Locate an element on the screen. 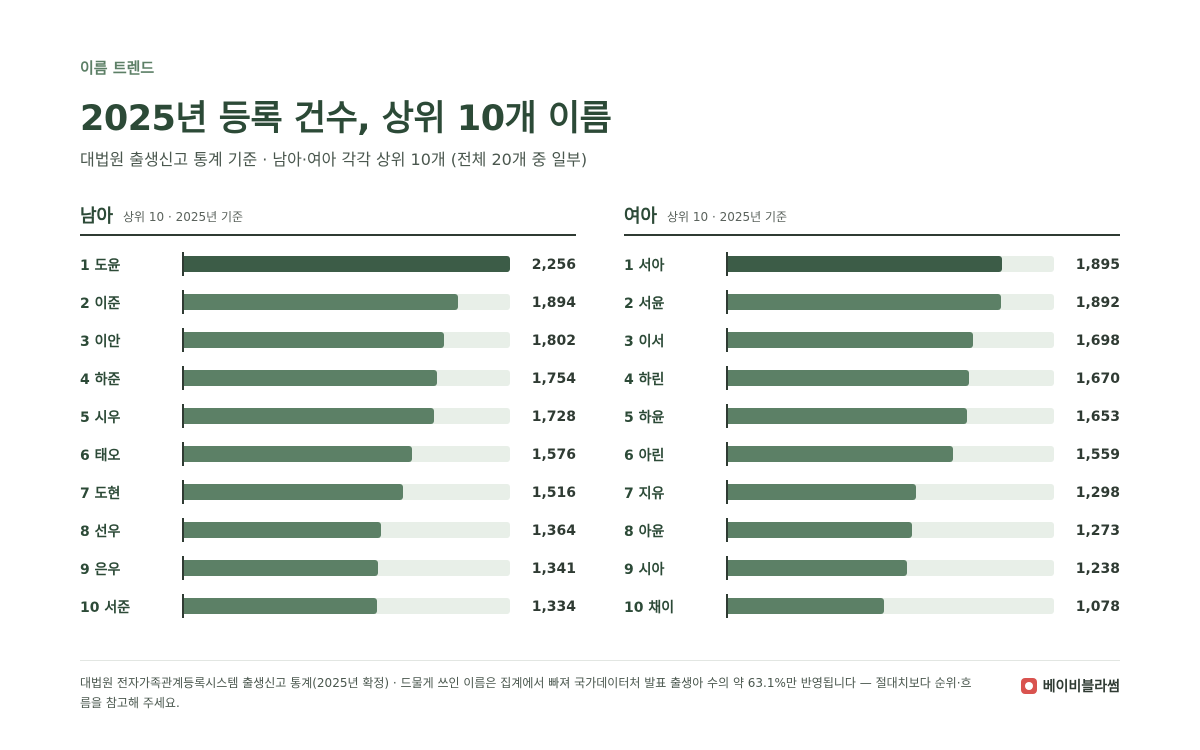  girls-bar-row: 4 하린 1,670 is located at coordinates (872, 378).